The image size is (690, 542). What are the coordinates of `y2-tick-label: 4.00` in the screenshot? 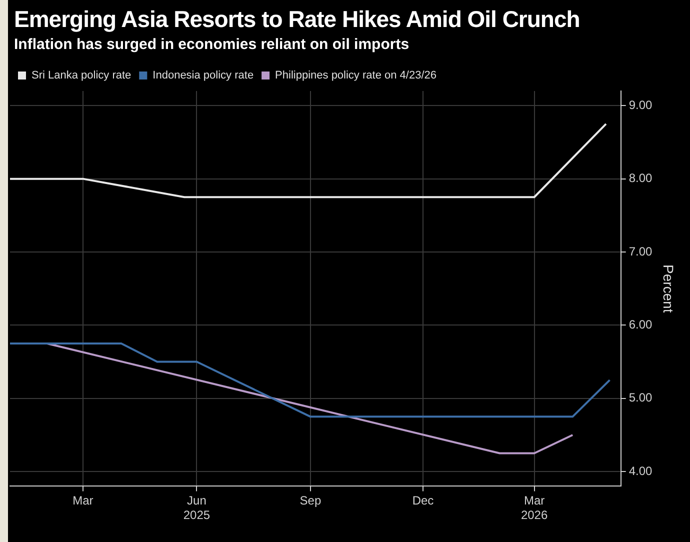 It's located at (640, 471).